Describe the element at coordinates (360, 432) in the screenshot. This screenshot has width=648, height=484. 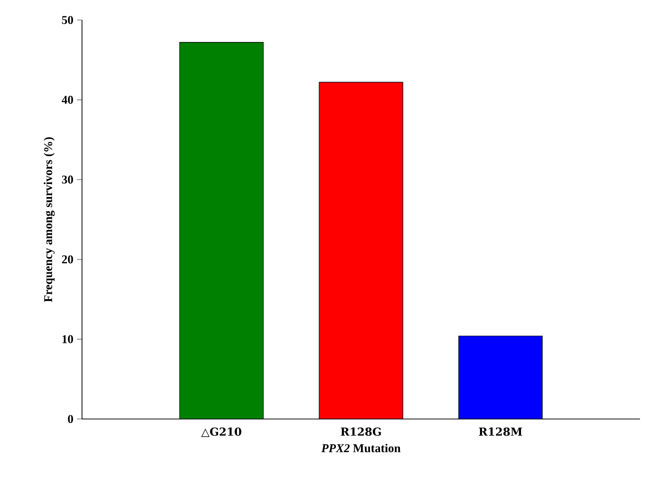
I see `x-tick-label: R128G` at that location.